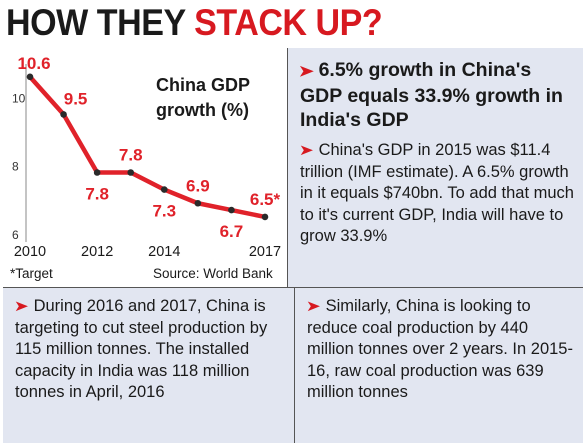 This screenshot has height=446, width=586. I want to click on x-tick-label: 2012, so click(97, 252).